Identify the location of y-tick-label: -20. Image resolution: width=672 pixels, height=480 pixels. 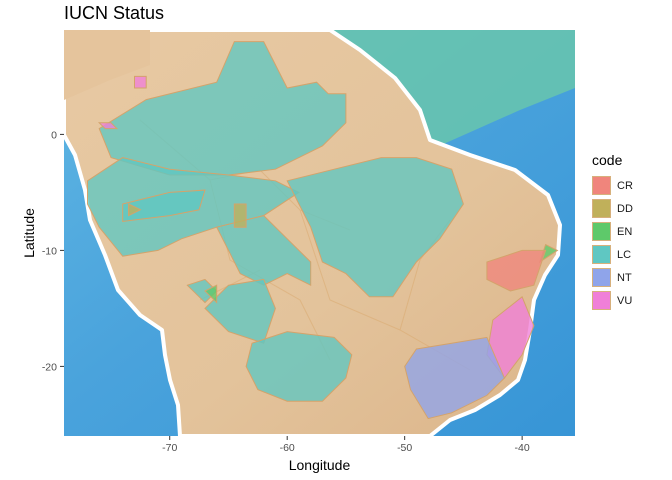
(49, 367).